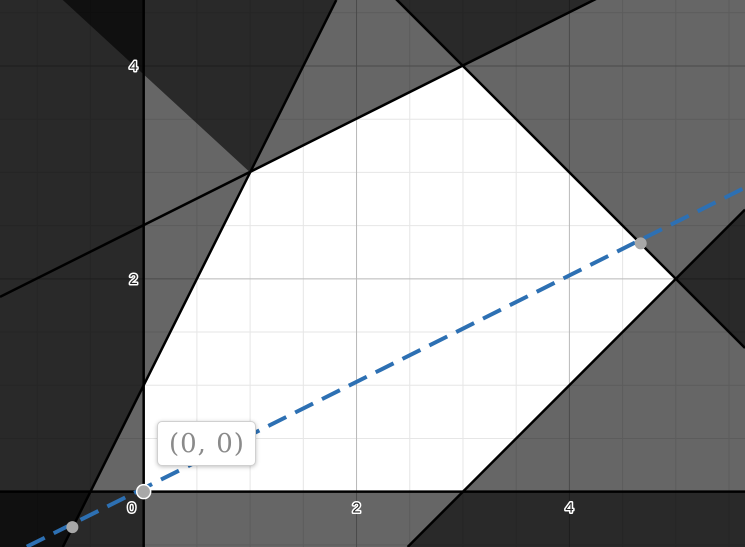 The height and width of the screenshot is (547, 745). What do you see at coordinates (569, 508) in the screenshot?
I see `x-tick-label: 4` at bounding box center [569, 508].